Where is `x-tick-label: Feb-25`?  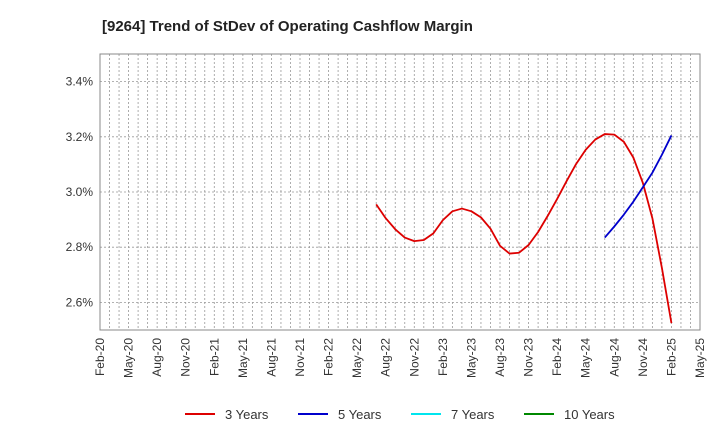
x-tick-label: Feb-25 is located at coordinates (671, 357).